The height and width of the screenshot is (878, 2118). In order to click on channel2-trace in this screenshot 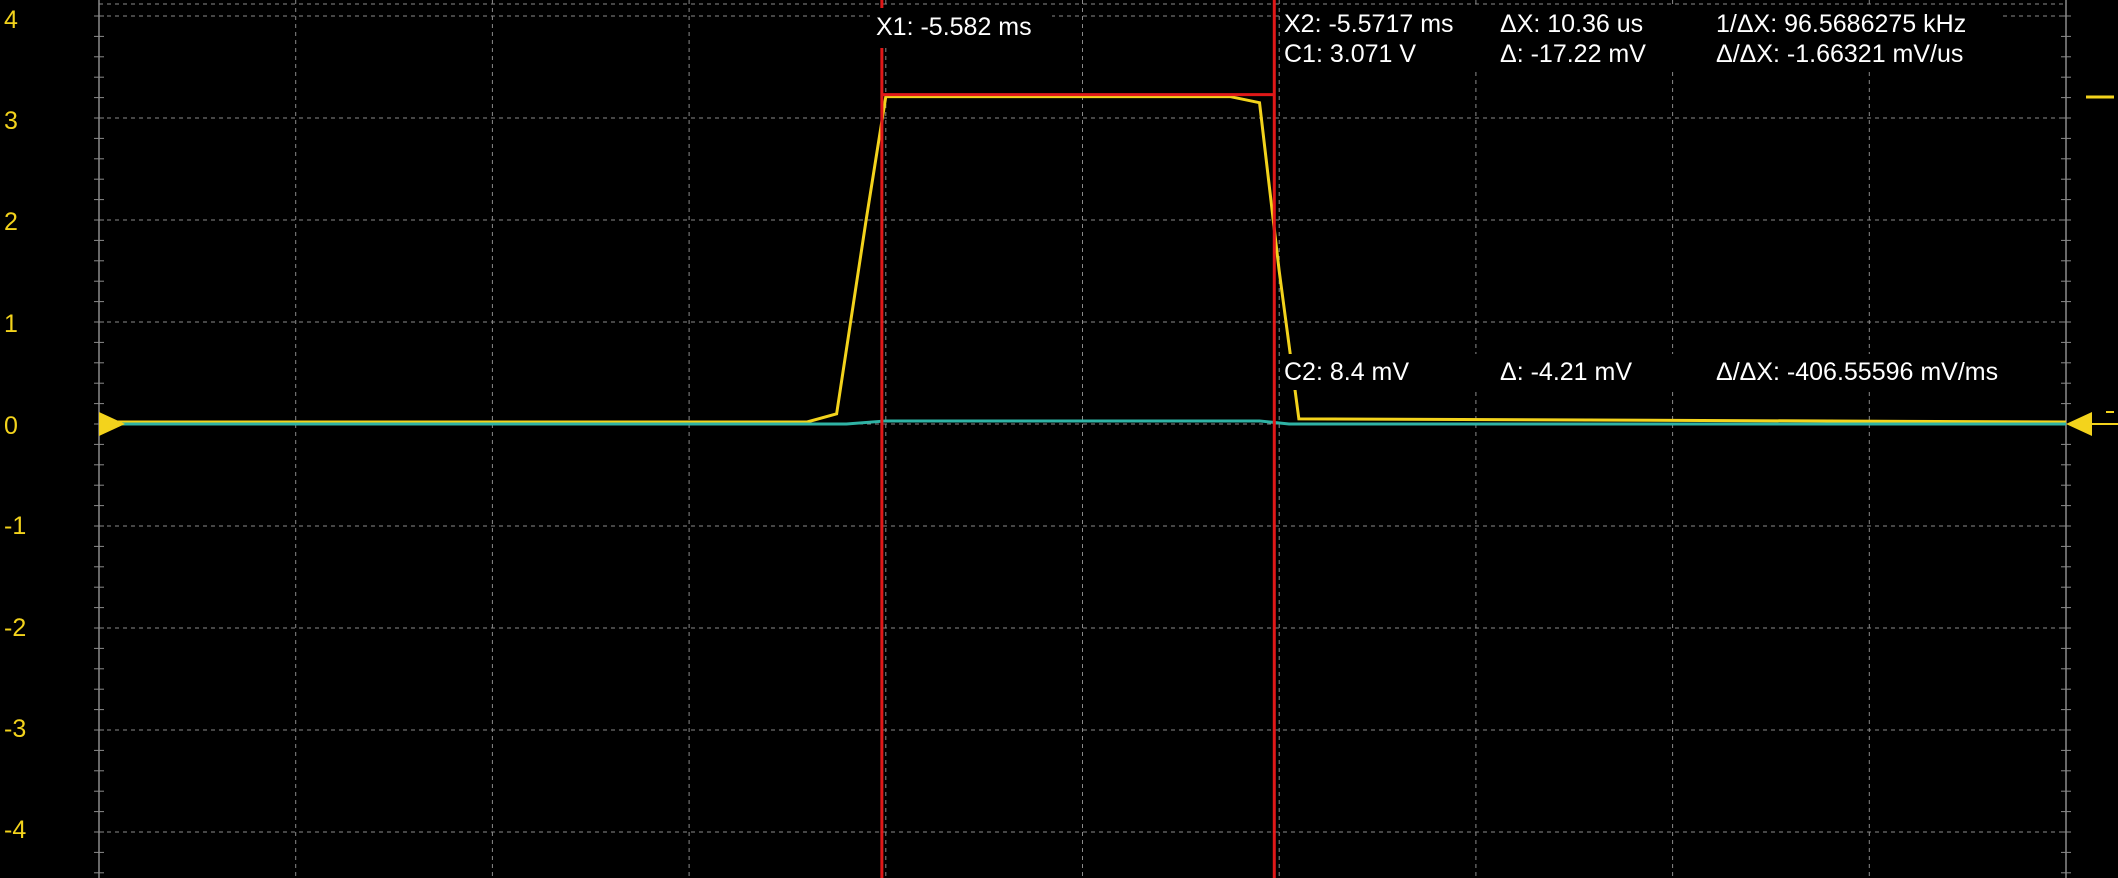, I will do `click(1082, 422)`.